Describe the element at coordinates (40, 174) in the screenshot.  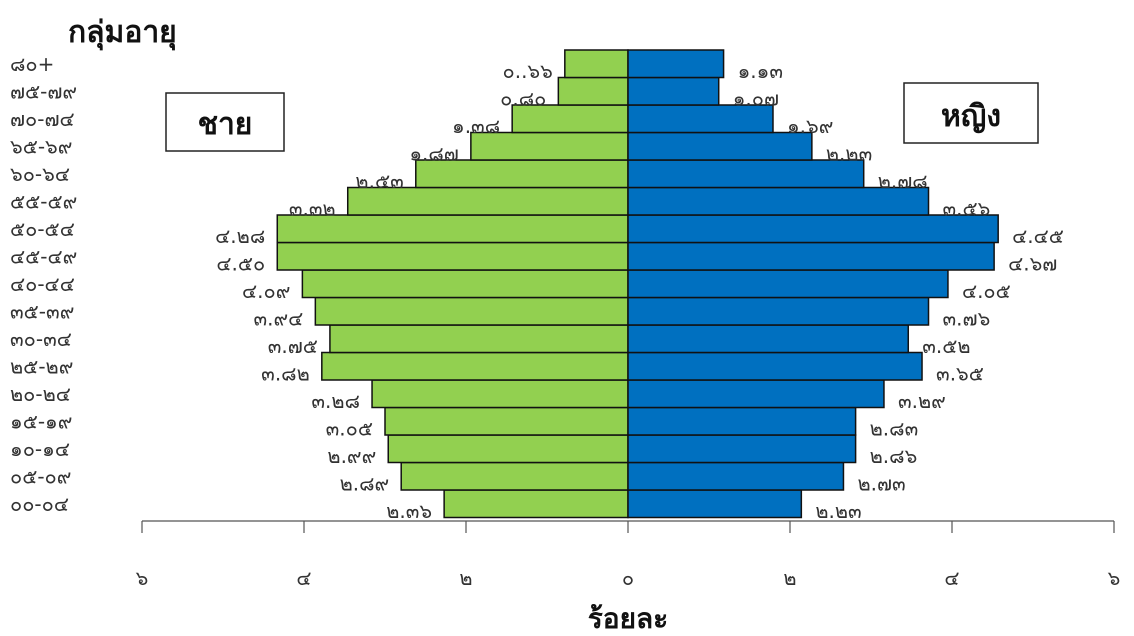
I see `age-label: ๖๐-๖๔` at that location.